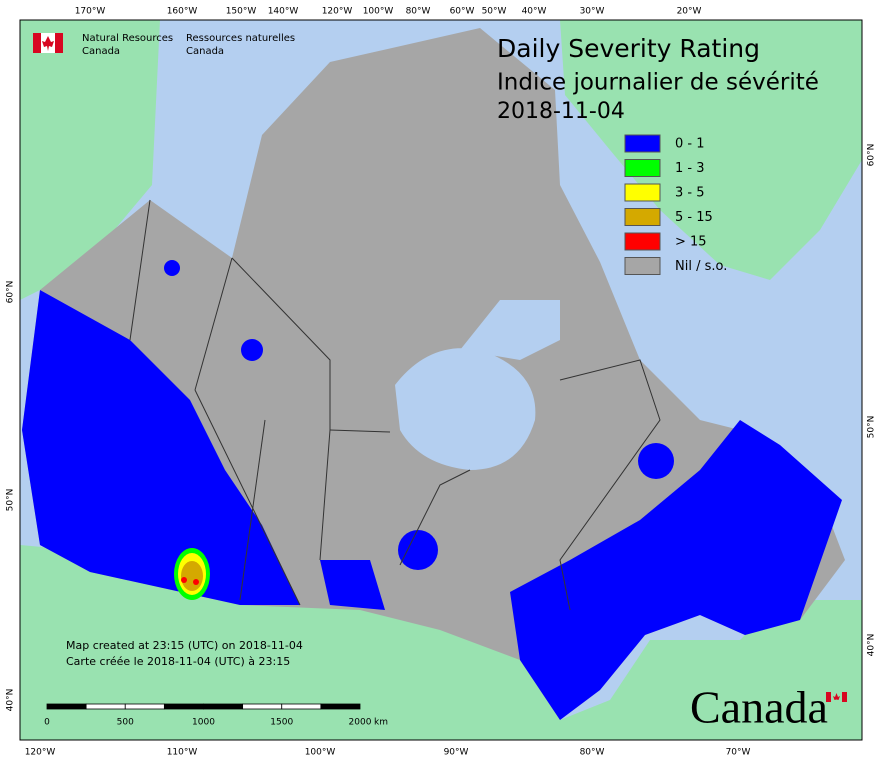 The height and width of the screenshot is (760, 880). I want to click on title: Indice journalier de sévérité, so click(658, 83).